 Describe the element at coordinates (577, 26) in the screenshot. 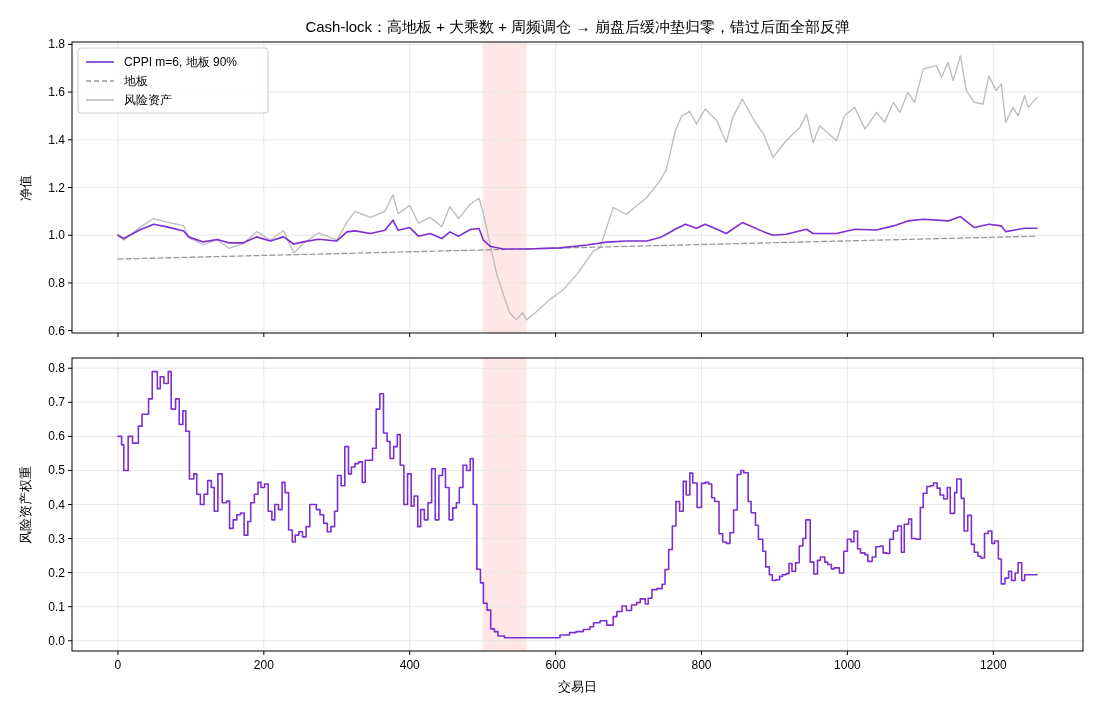

I see `chart-title: Cash-lock：高地板 + 大乘数 + 周频调仓 → 崩盘后缓冲垫归零，错过后面全部反弹` at that location.